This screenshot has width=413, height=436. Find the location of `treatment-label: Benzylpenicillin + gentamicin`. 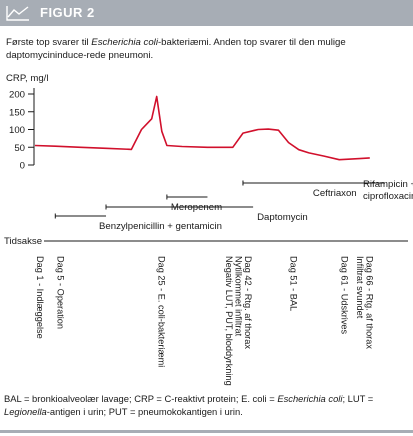

treatment-label: Benzylpenicillin + gentamicin is located at coordinates (160, 226).